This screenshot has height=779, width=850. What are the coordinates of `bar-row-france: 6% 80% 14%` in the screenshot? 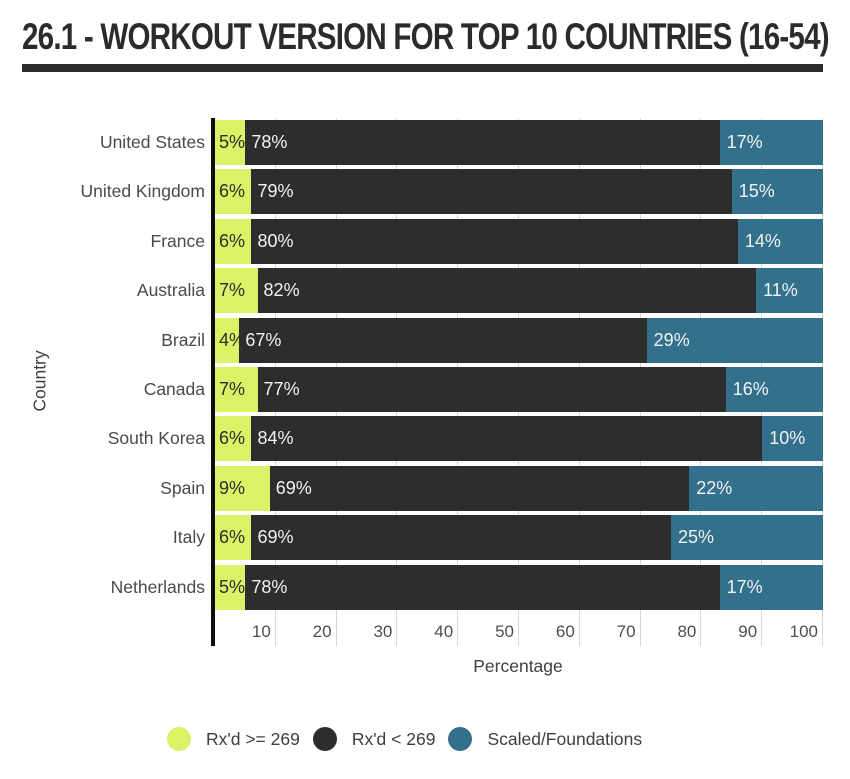 It's located at (519, 241).